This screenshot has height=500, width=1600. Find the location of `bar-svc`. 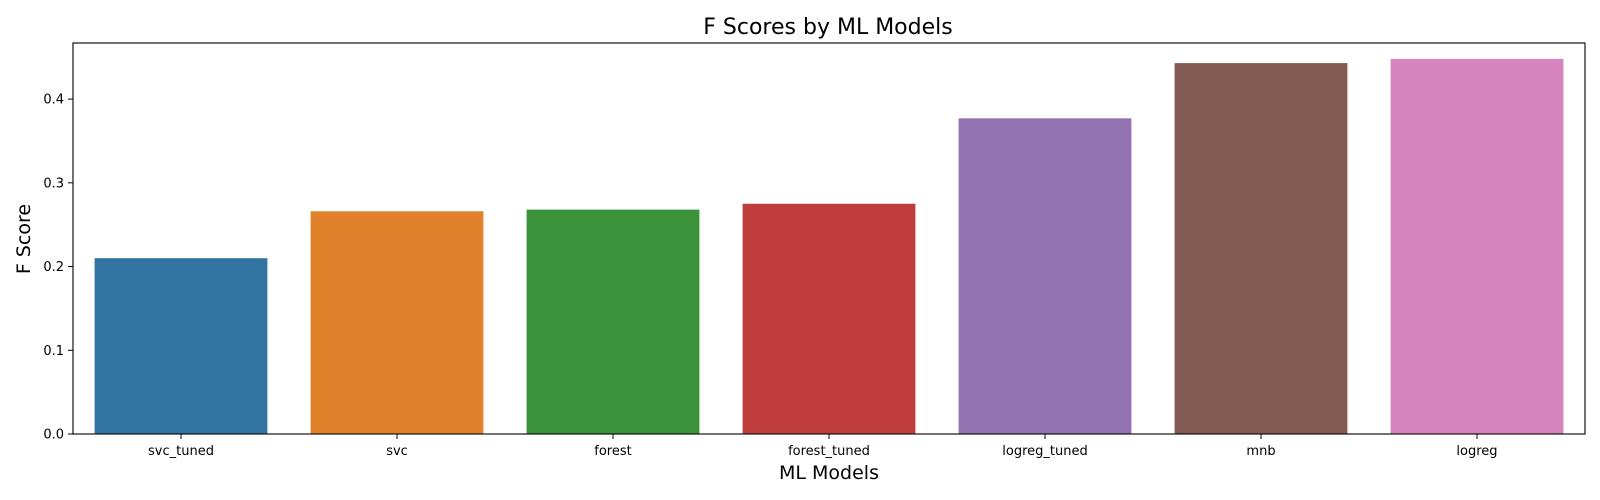

bar-svc is located at coordinates (397, 322).